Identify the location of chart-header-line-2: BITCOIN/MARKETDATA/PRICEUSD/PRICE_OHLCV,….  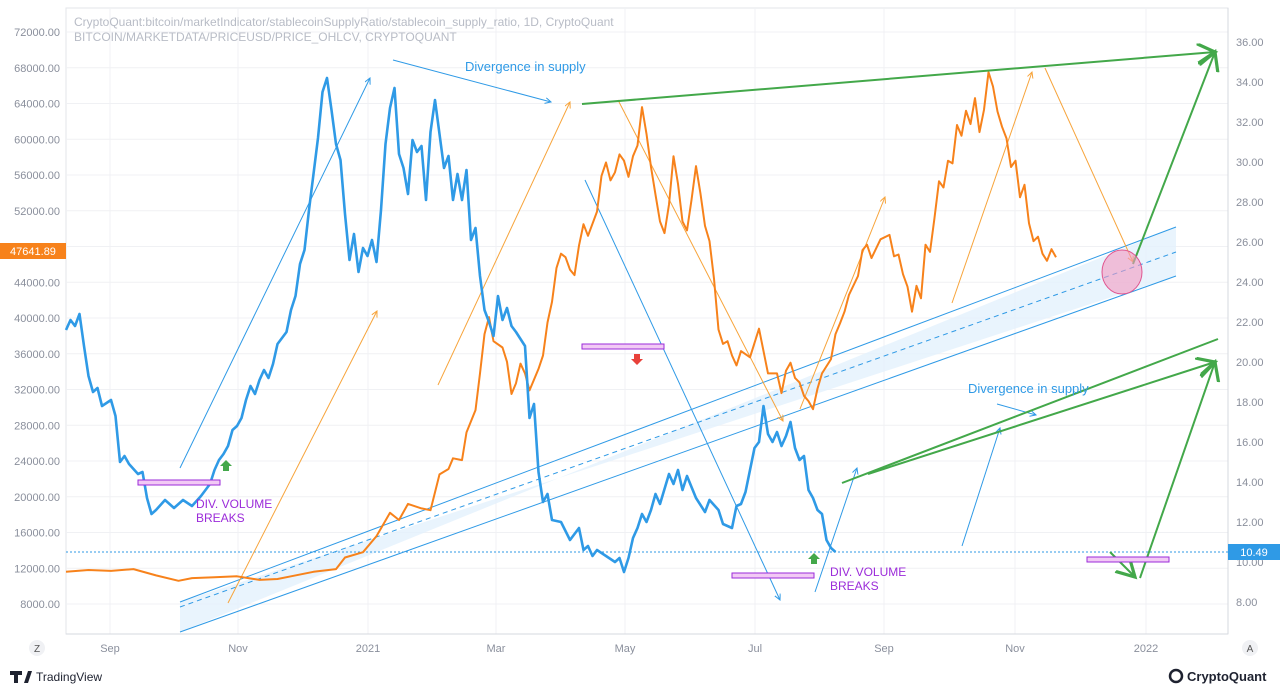
(265, 37).